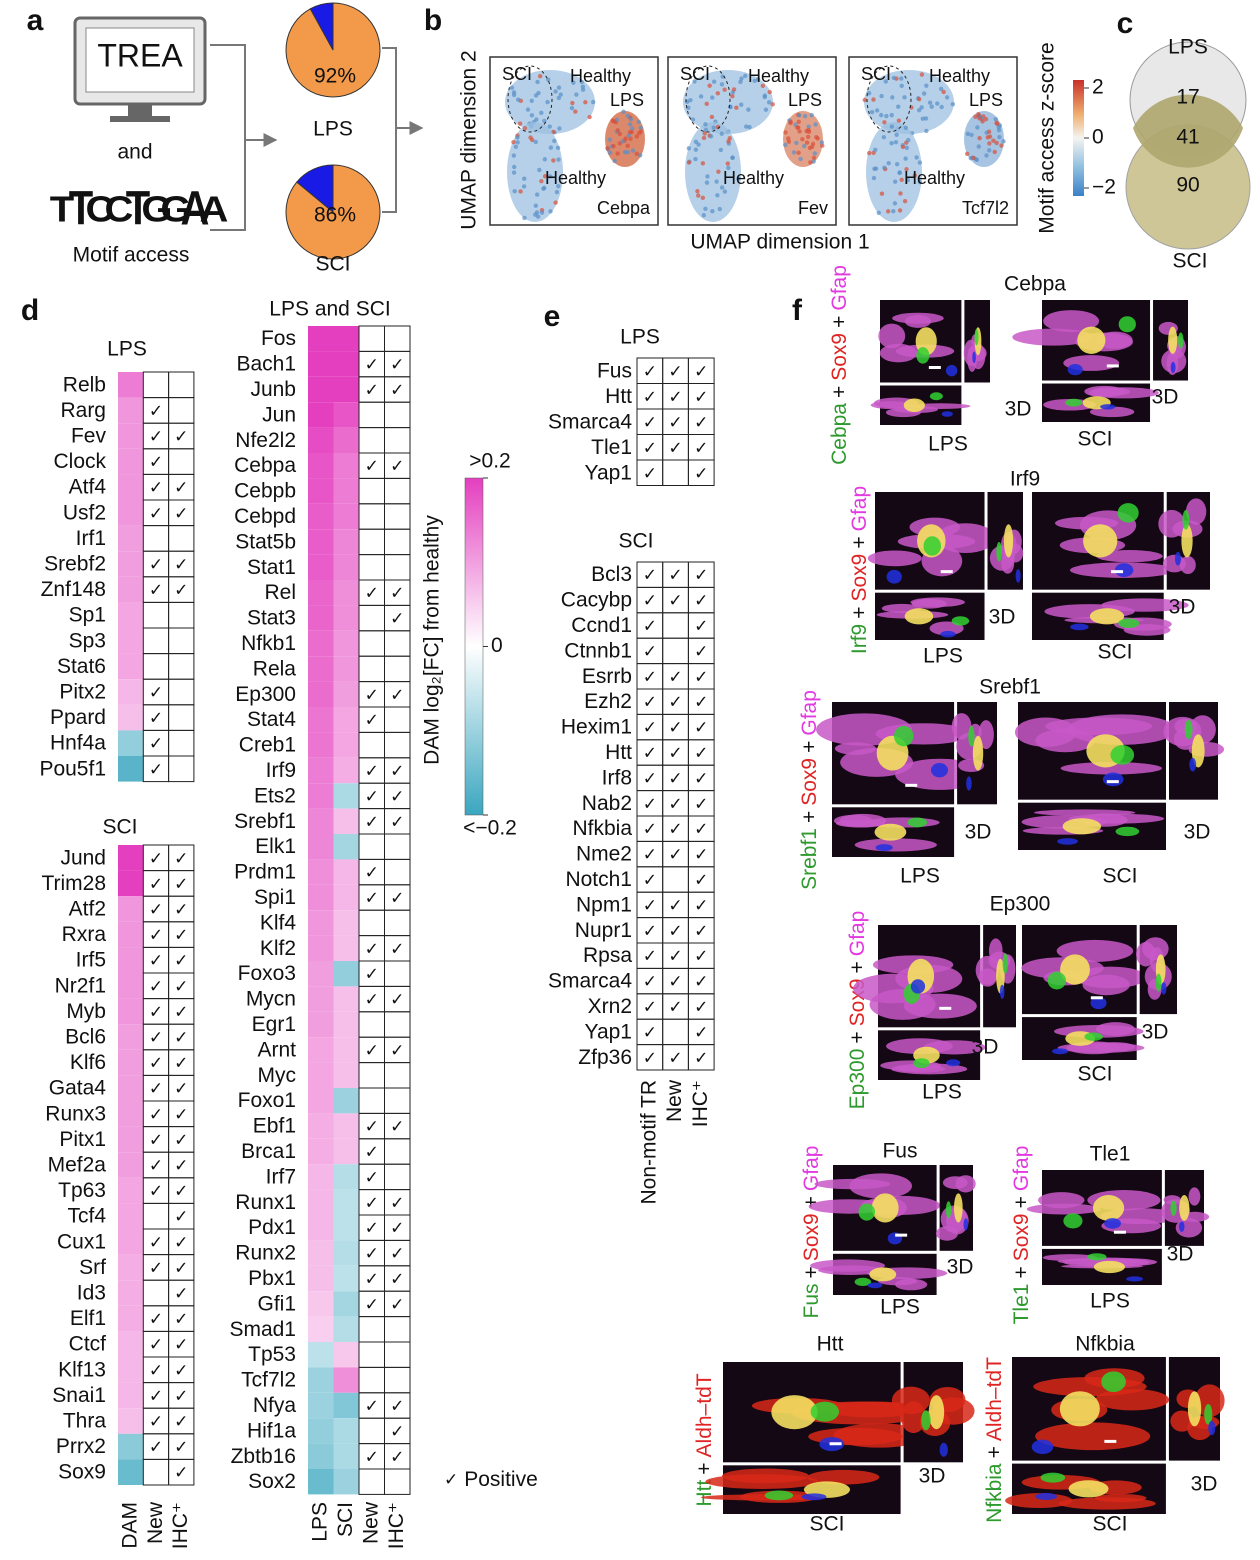 This screenshot has width=1260, height=1560. What do you see at coordinates (87, 640) in the screenshot?
I see `row-label: Sp3` at bounding box center [87, 640].